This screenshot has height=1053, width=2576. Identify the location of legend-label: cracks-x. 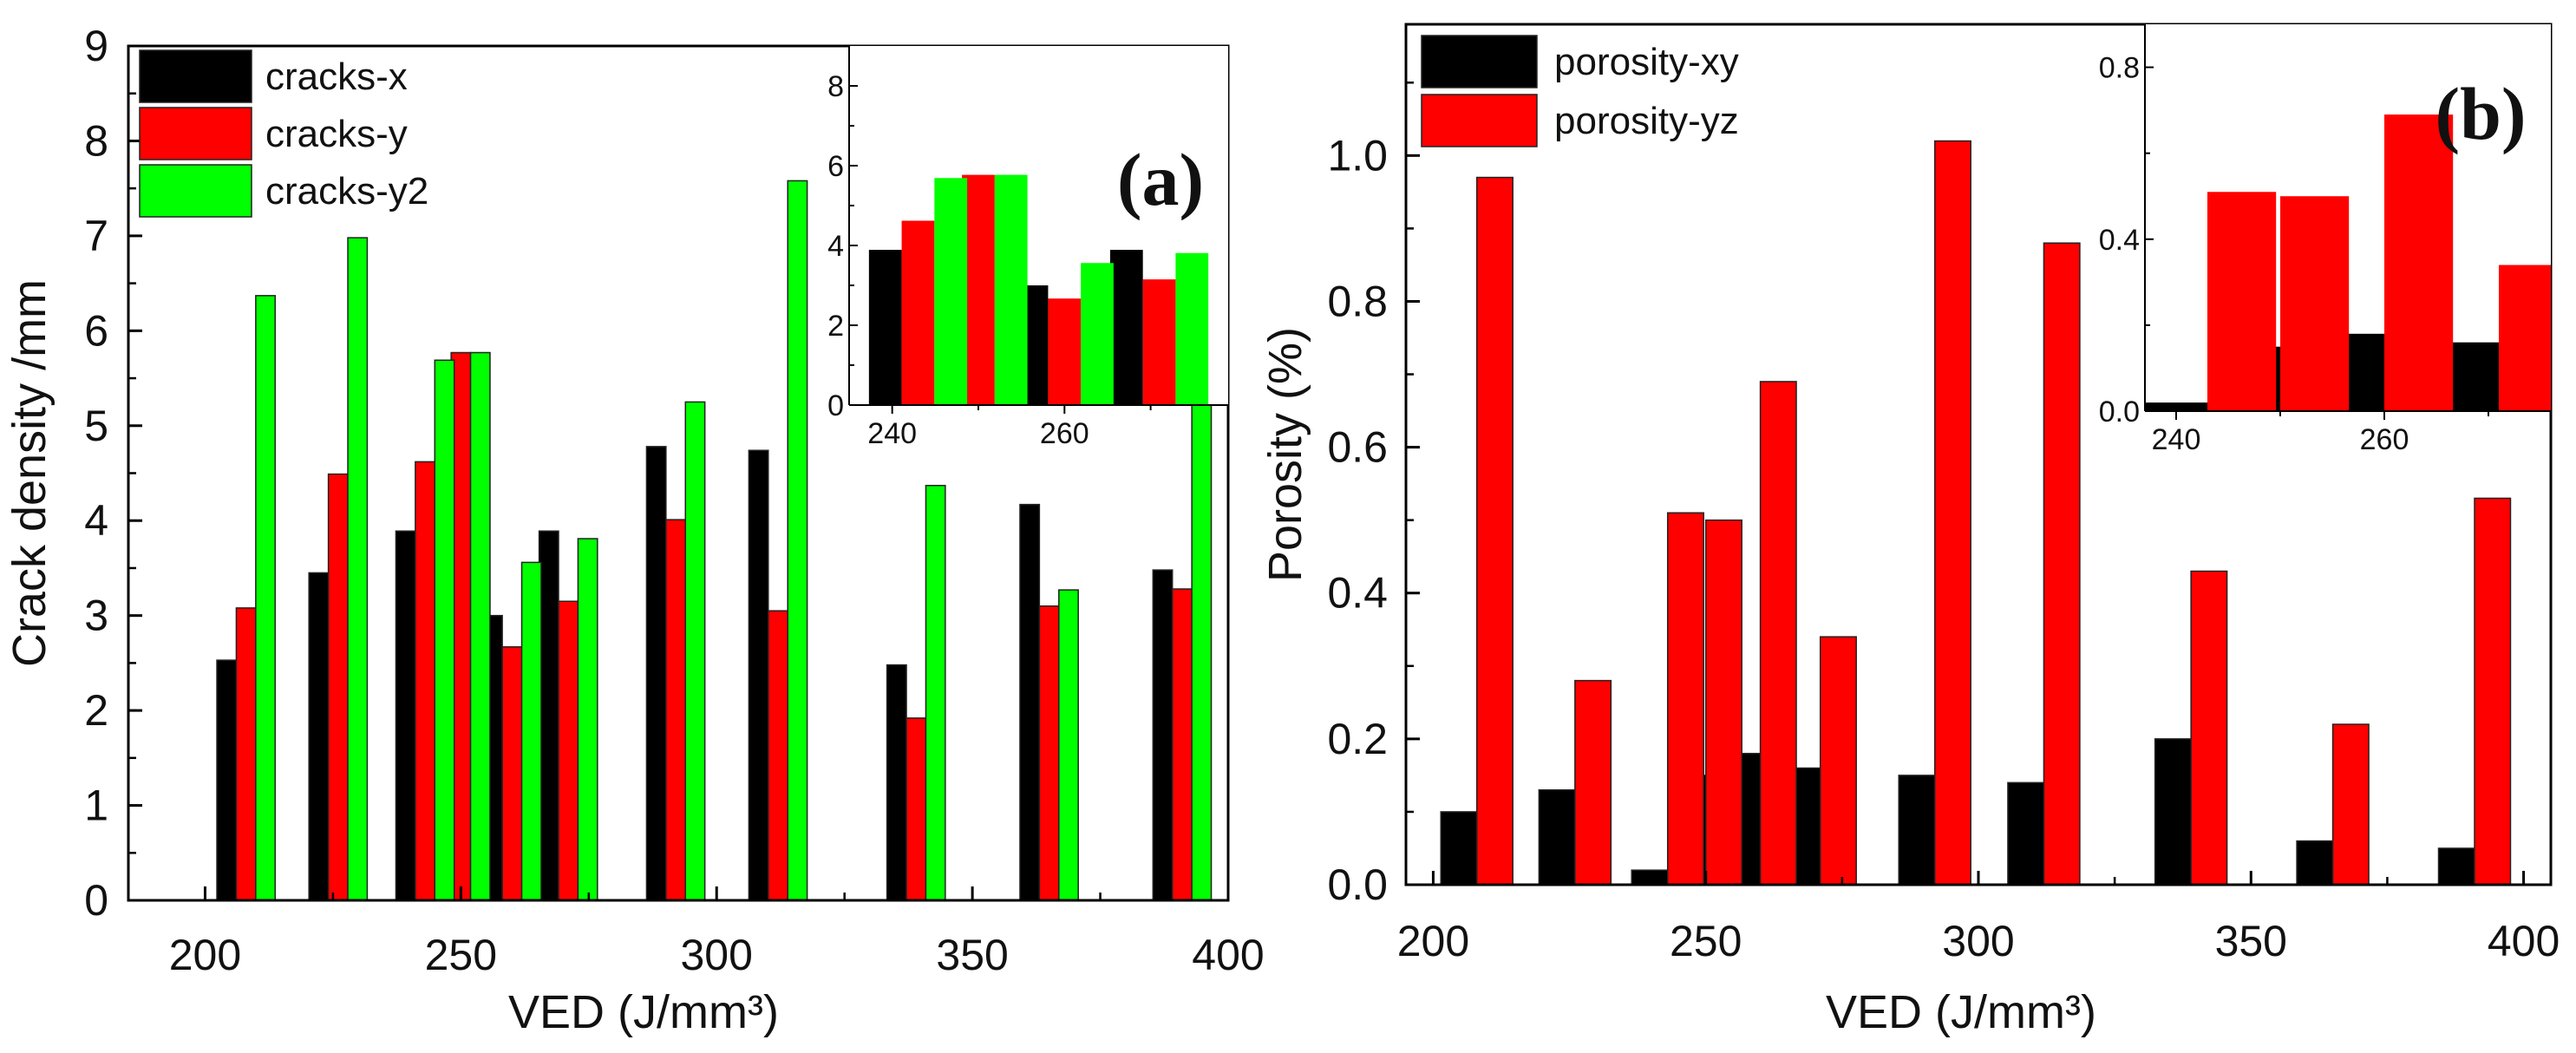
(336, 77).